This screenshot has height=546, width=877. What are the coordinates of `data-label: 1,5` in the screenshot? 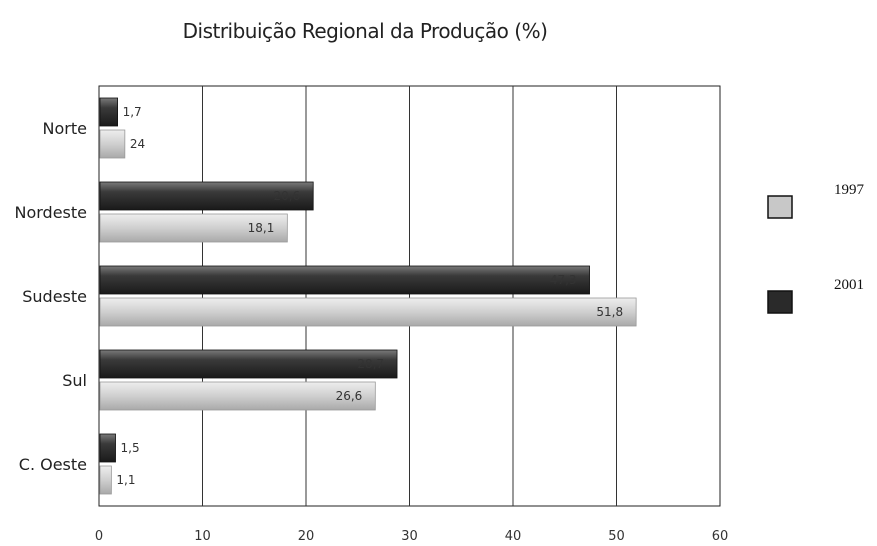 It's located at (130, 448).